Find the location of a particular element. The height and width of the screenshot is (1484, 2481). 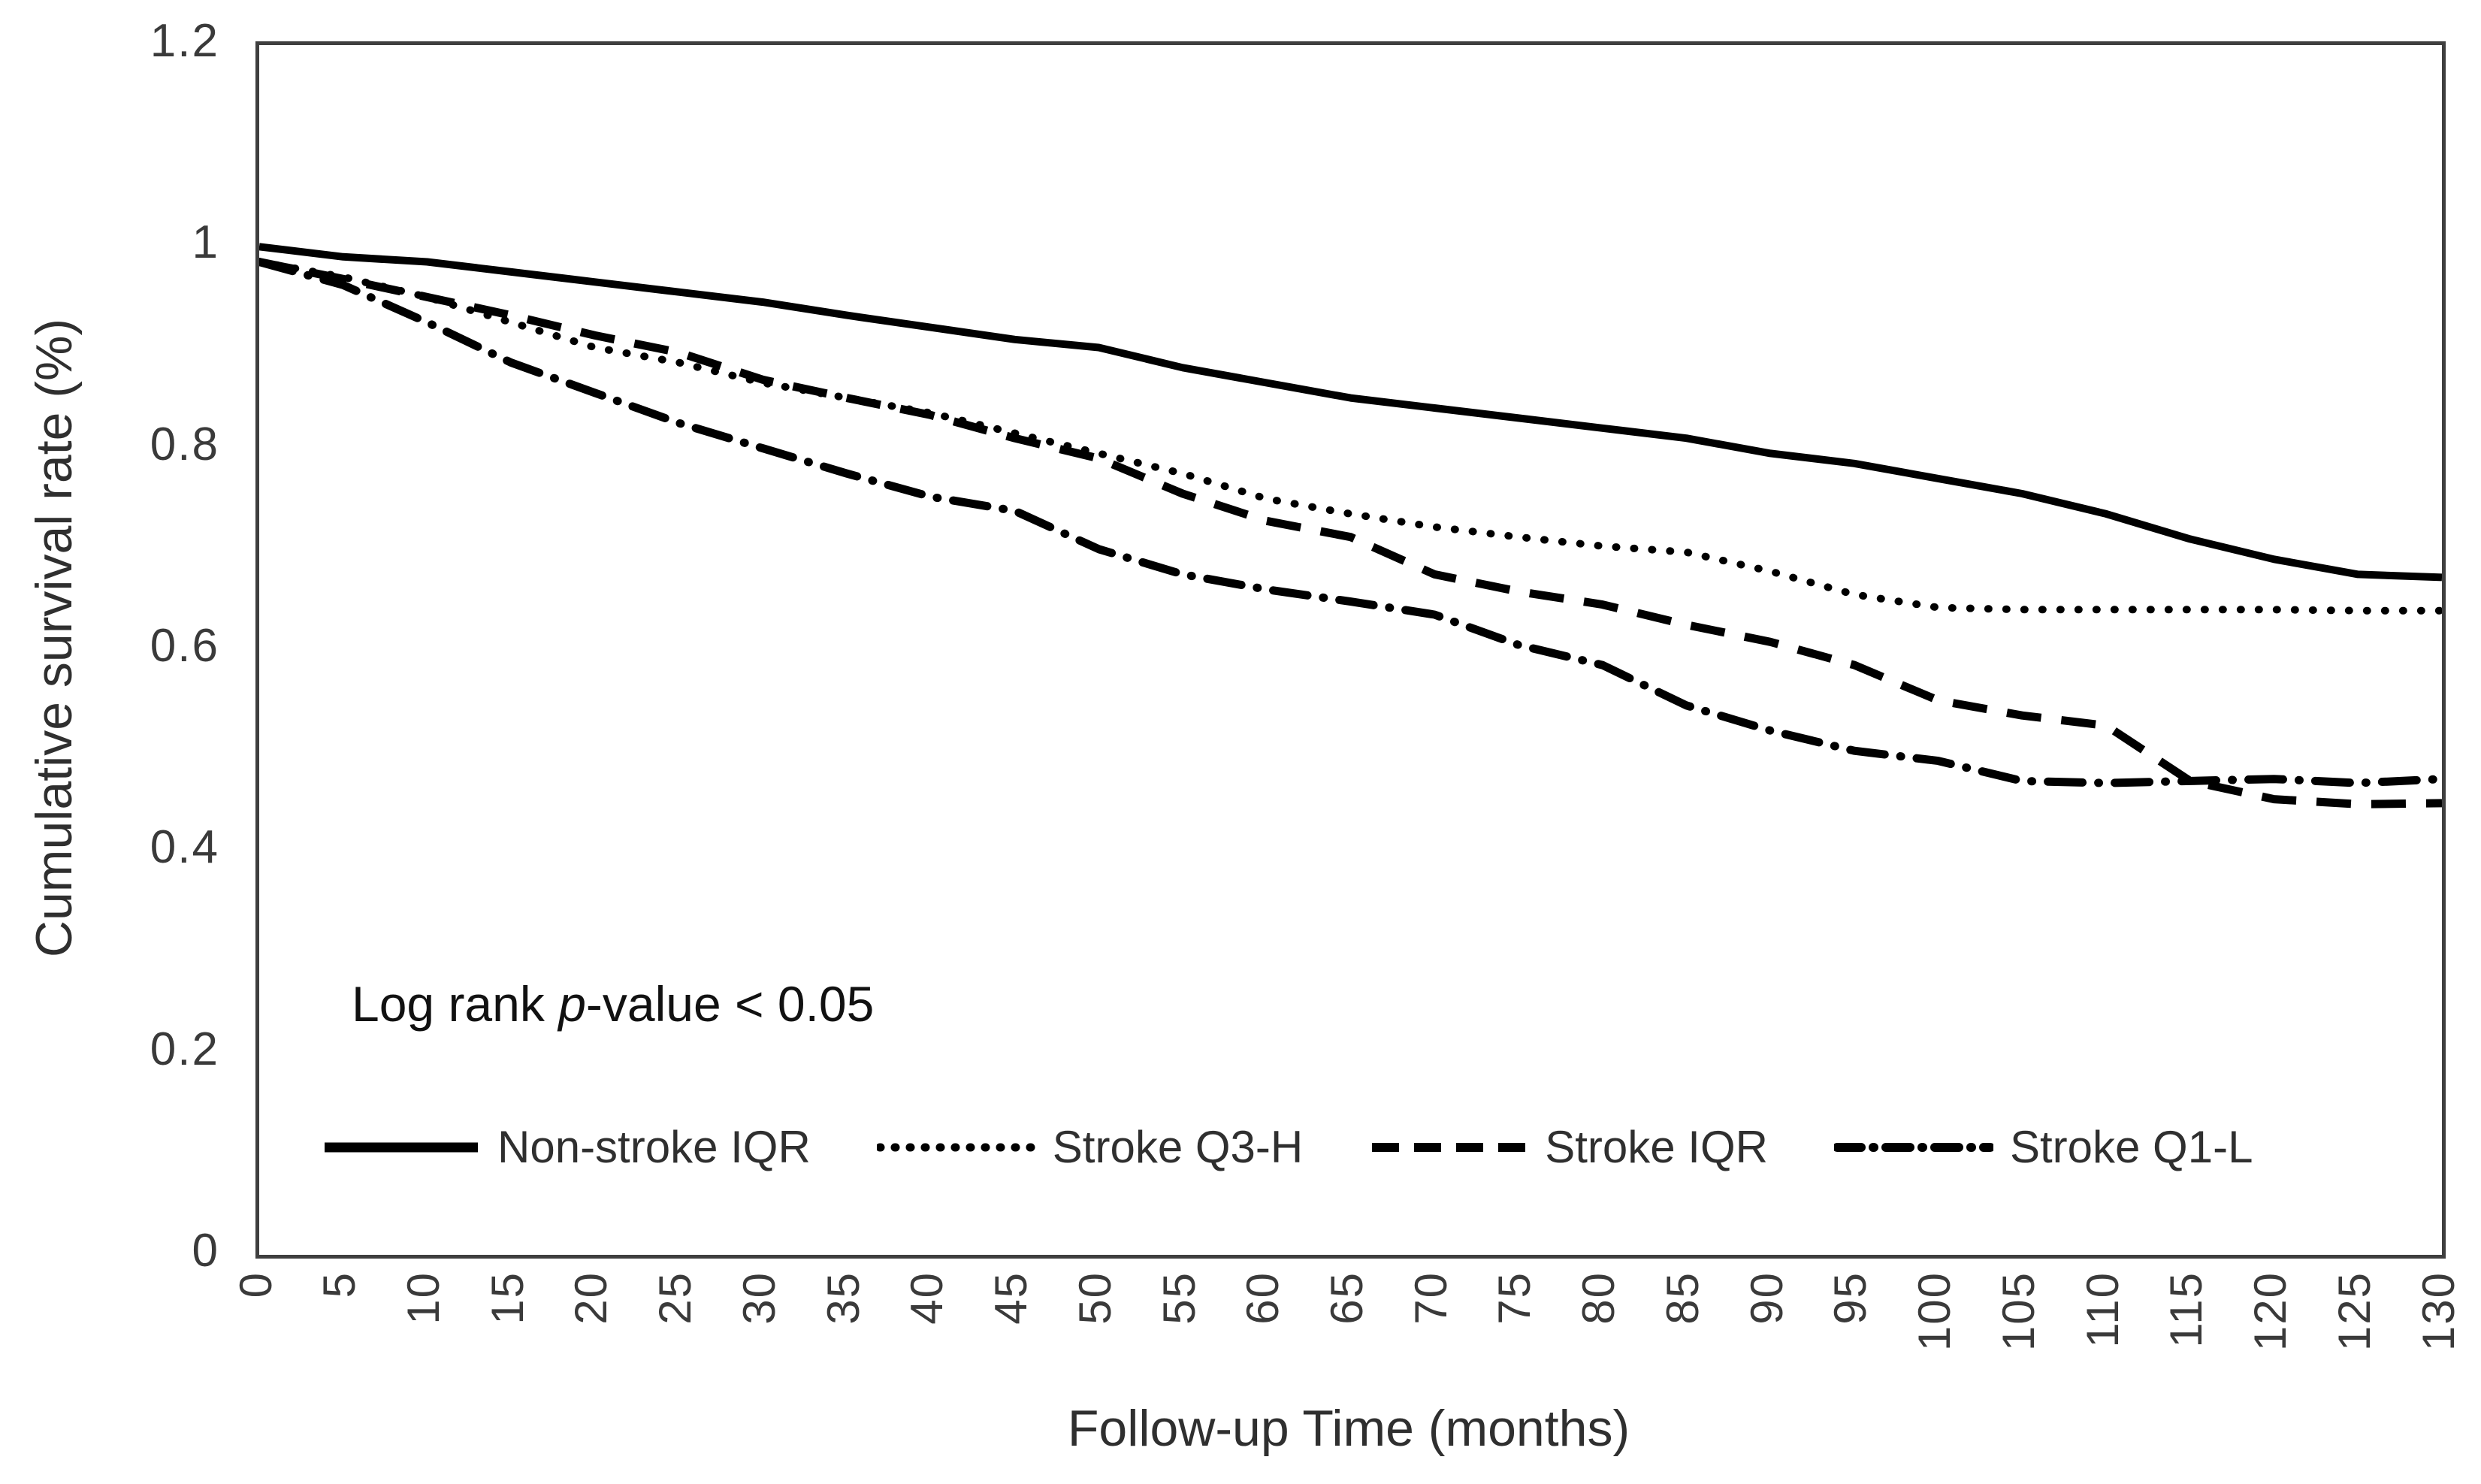

x-tick-label: 0 is located at coordinates (255, 1285).